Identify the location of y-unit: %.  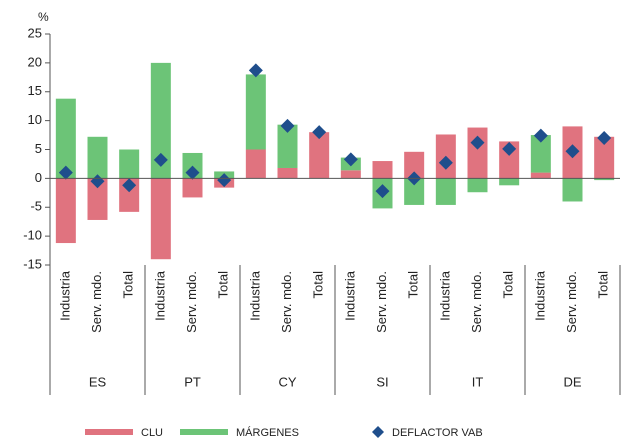
(43, 17).